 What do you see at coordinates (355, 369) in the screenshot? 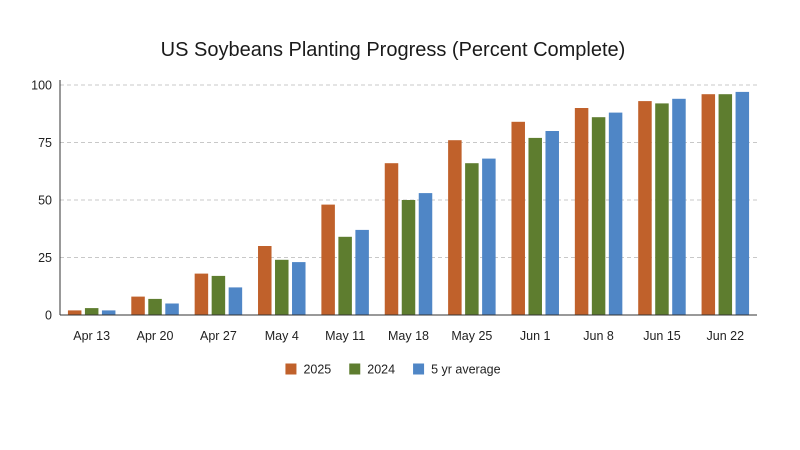
I see `legend-swatch-2024` at bounding box center [355, 369].